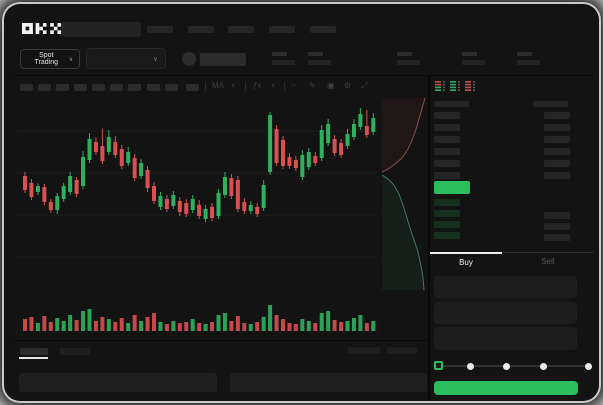 The height and width of the screenshot is (405, 603). I want to click on slider-handle, so click(438, 365).